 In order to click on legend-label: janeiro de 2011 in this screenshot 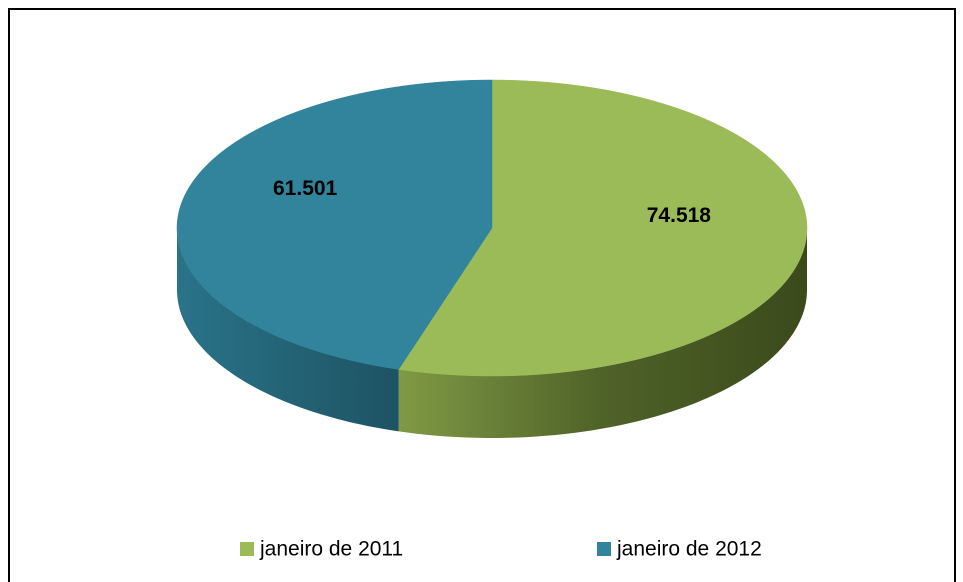, I will do `click(331, 549)`.